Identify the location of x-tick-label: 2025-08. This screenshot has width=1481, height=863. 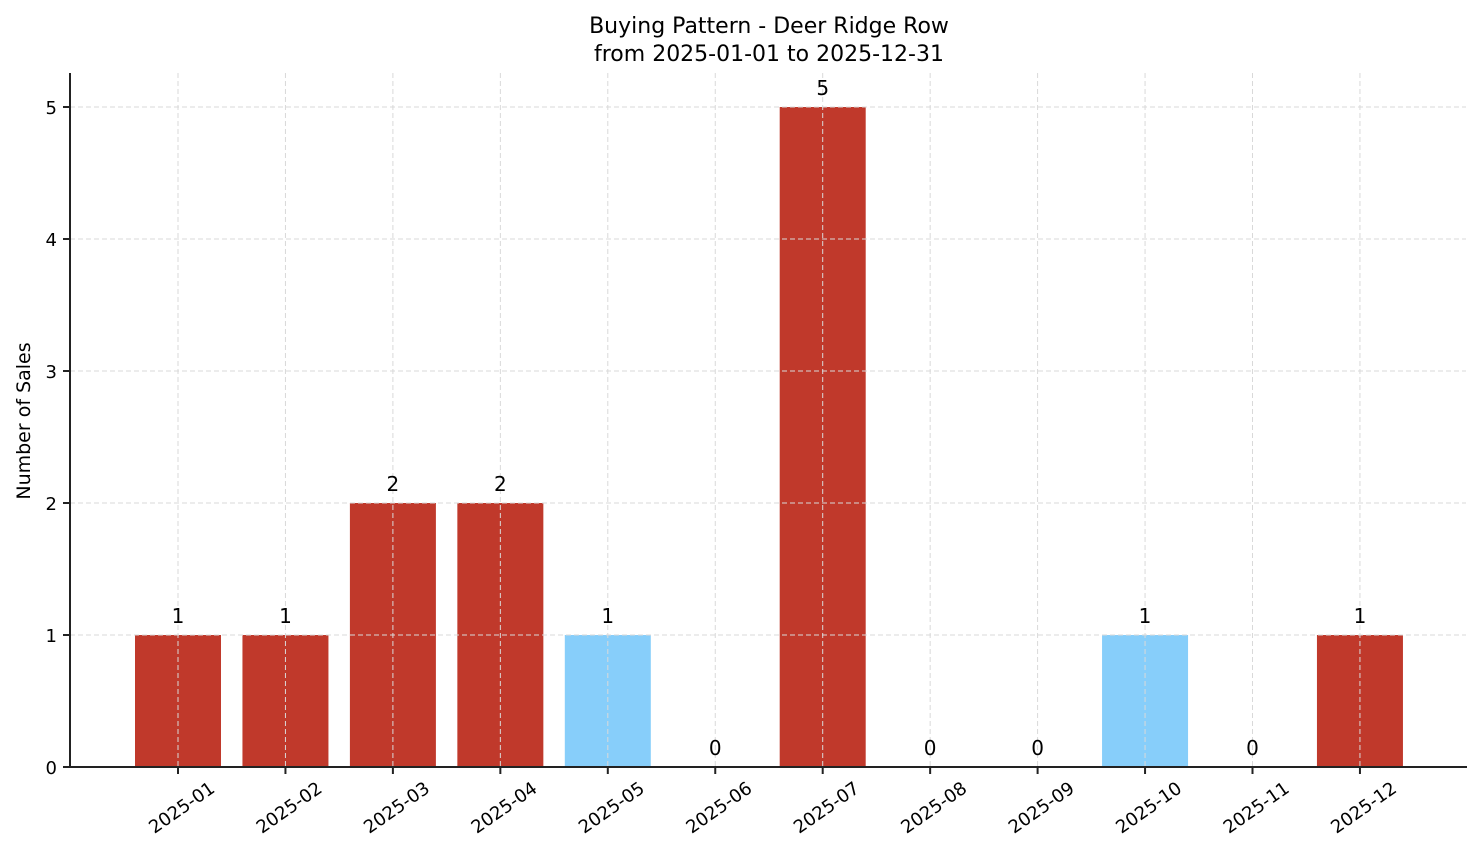
(934, 808).